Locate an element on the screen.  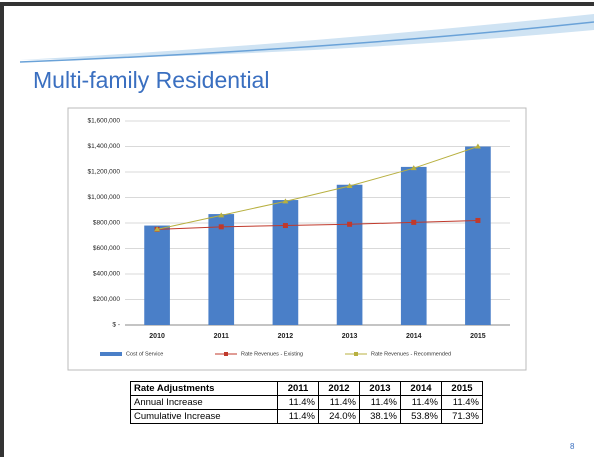
x-tick-label: 2015 is located at coordinates (478, 336).